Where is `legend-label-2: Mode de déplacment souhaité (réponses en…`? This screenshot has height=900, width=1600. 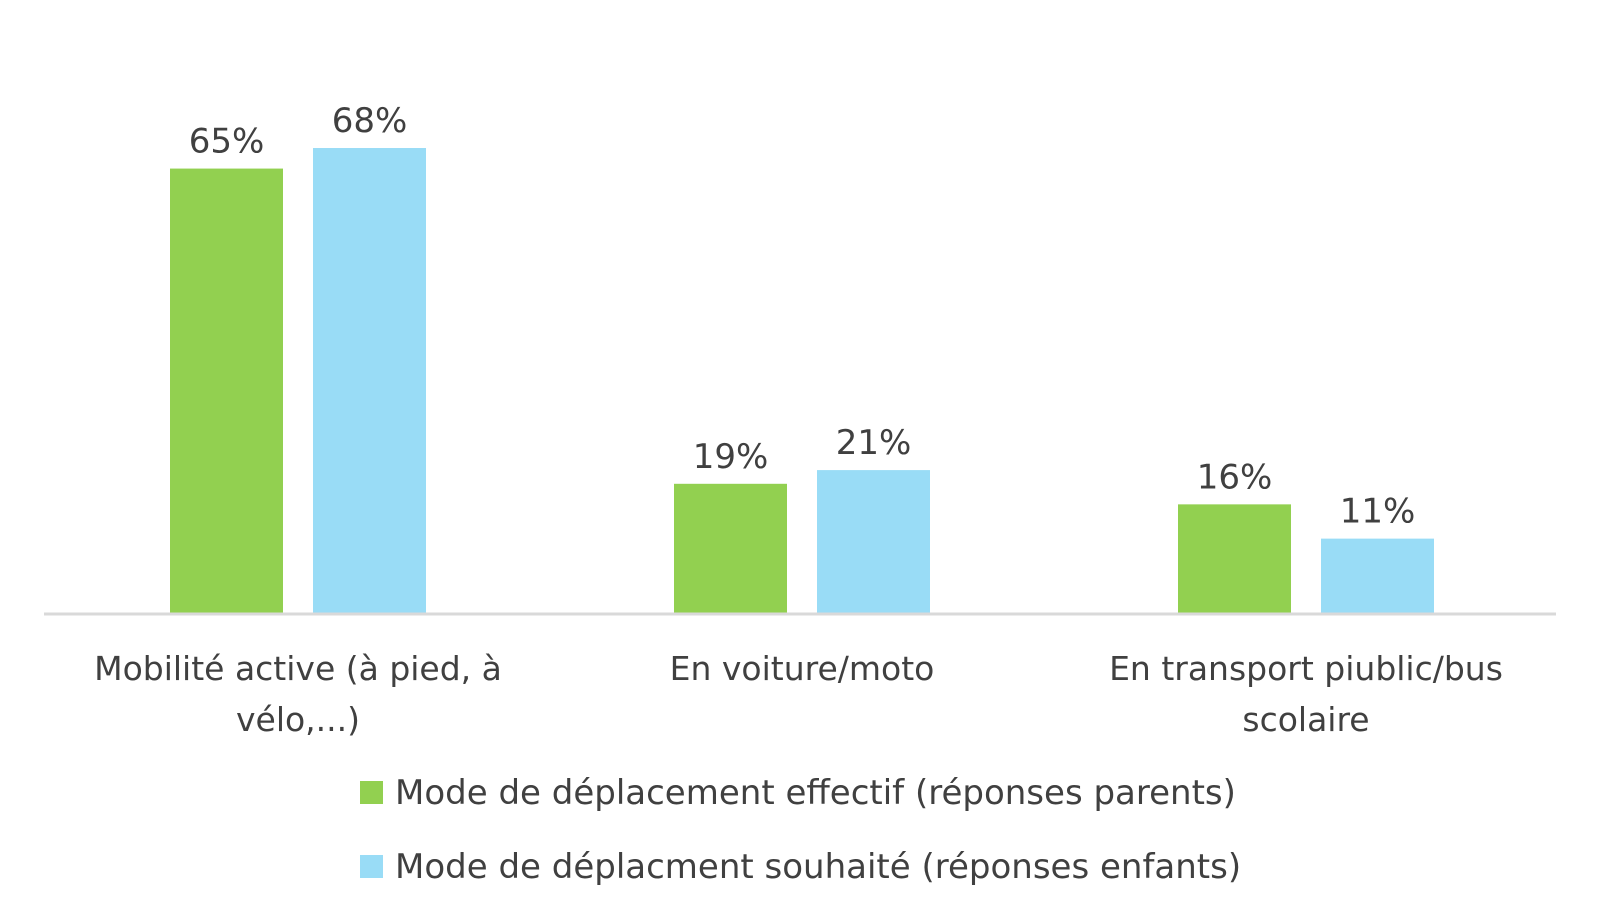 legend-label-2: Mode de déplacment souhaité (réponses en… is located at coordinates (818, 867).